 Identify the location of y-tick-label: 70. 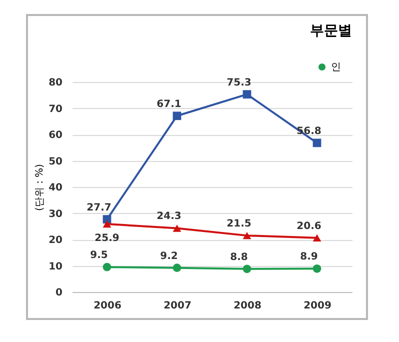
(55, 109).